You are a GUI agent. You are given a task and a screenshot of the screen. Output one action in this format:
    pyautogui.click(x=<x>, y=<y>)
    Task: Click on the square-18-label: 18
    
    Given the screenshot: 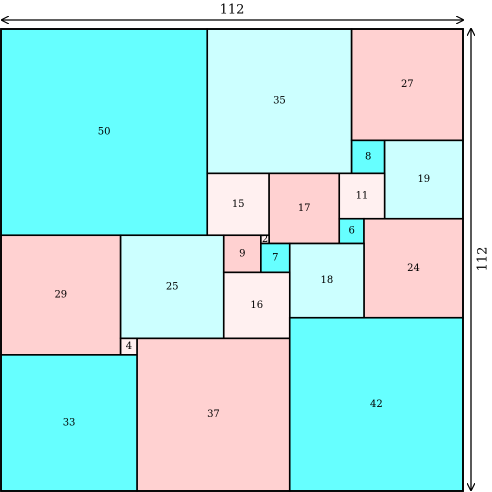 What is the action you would take?
    pyautogui.click(x=327, y=280)
    